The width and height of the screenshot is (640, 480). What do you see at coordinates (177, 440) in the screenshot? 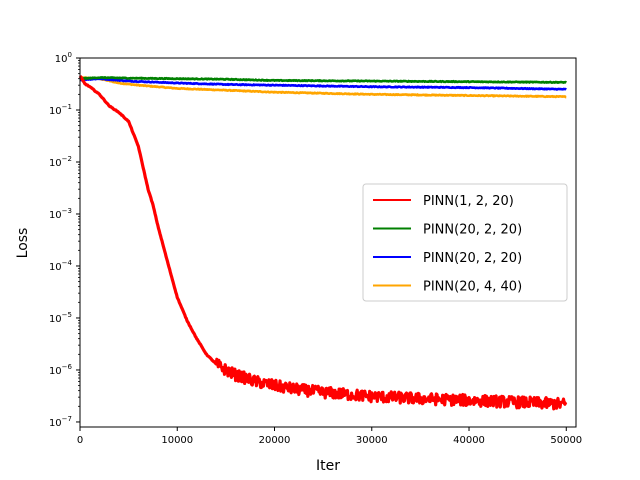
I see `x-tick-label: 10000` at bounding box center [177, 440].